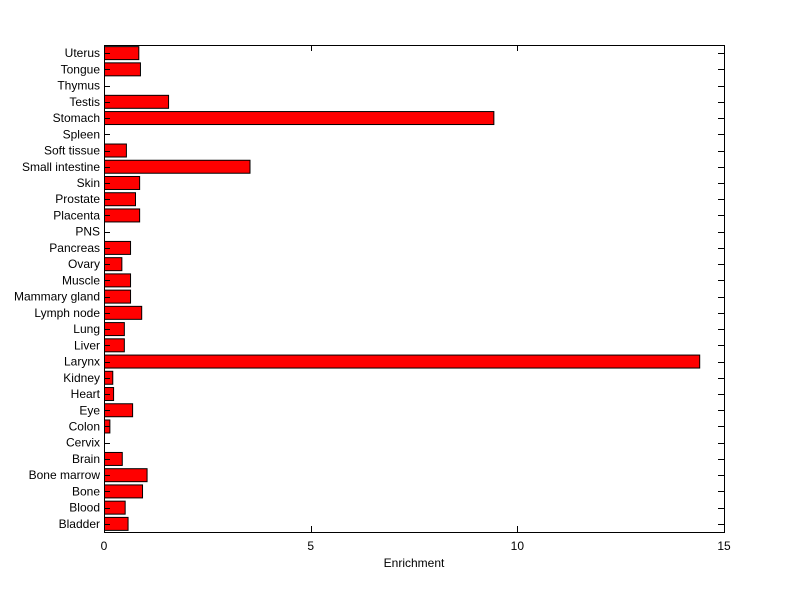 This screenshot has height=599, width=800. Describe the element at coordinates (76, 118) in the screenshot. I see `category-label: Stomach` at that location.